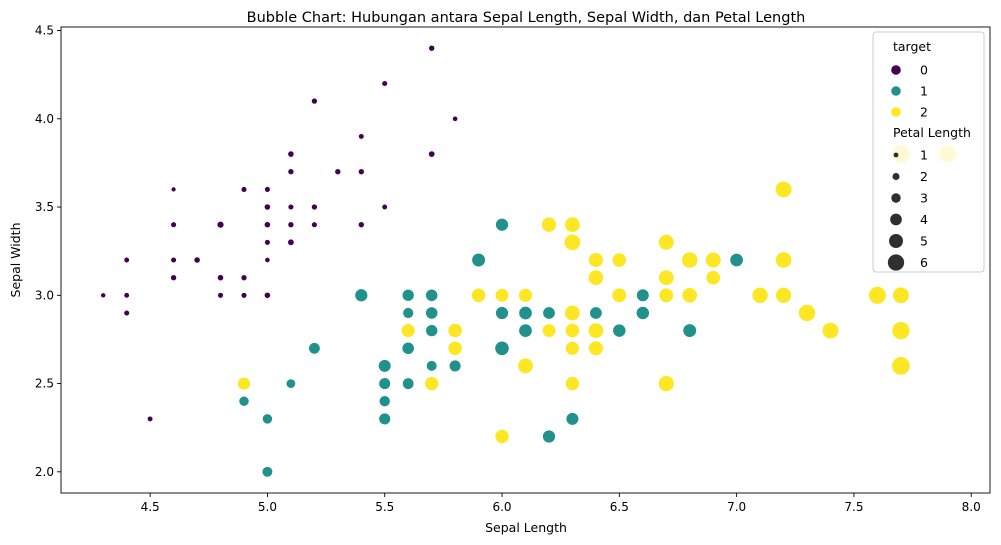 The width and height of the screenshot is (1001, 545). What do you see at coordinates (924, 219) in the screenshot?
I see `legend-label-size-4: 4` at bounding box center [924, 219].